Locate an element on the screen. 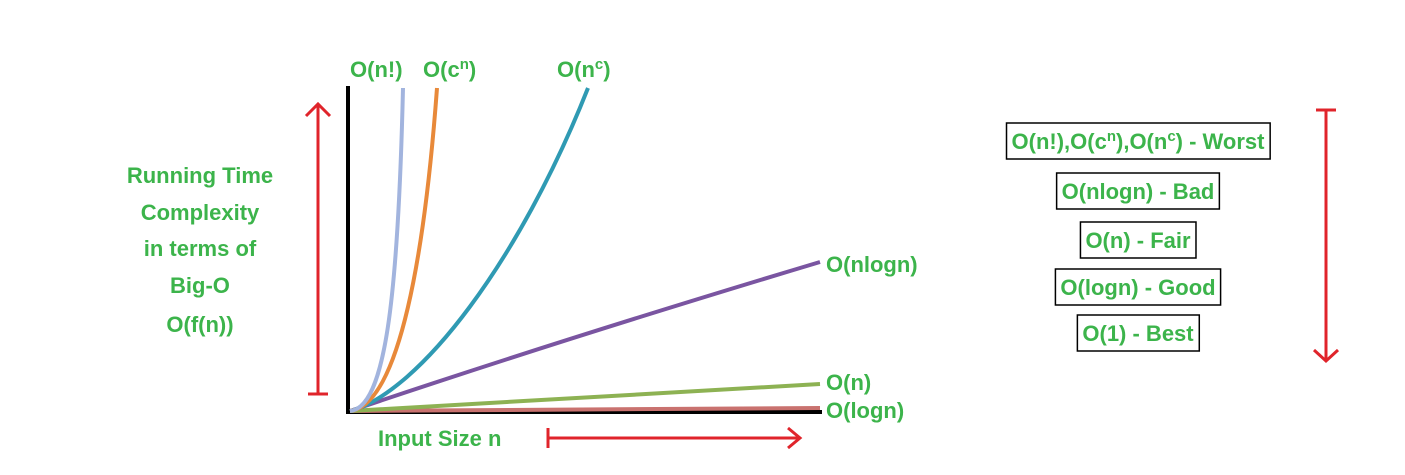  label-part: O(logn) is located at coordinates (865, 410).